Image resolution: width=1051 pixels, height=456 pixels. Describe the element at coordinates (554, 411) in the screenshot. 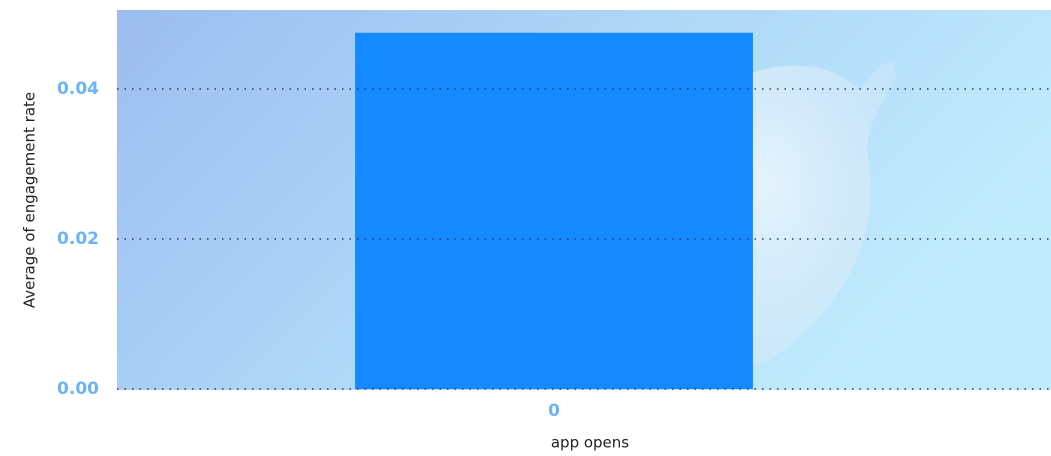

I see `x-tick-label: 0` at that location.